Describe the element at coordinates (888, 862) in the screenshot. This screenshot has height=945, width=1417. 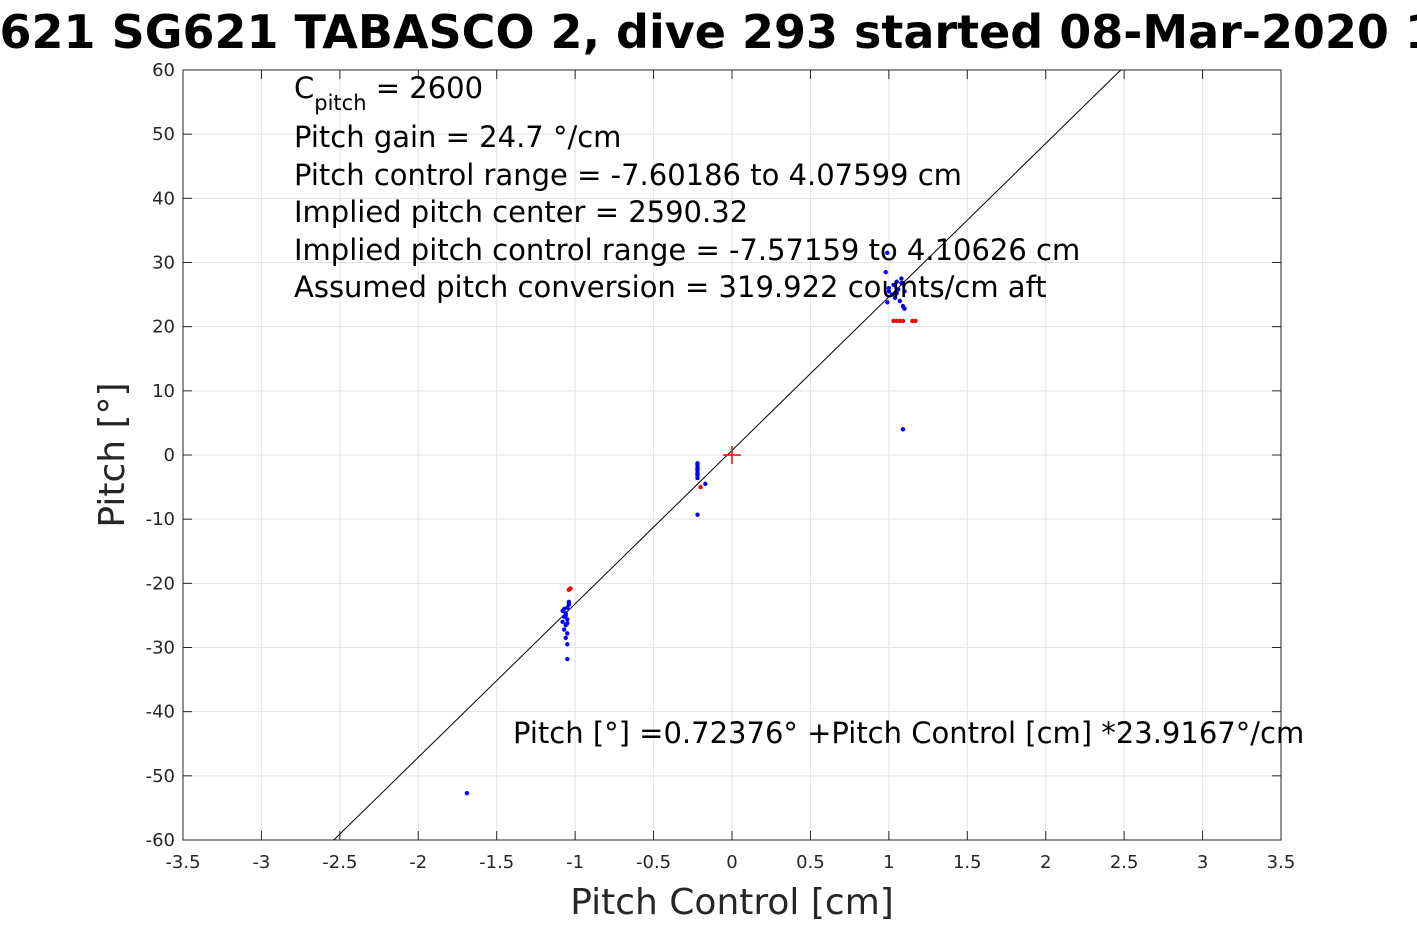
I see `x-tick-label: 1` at that location.